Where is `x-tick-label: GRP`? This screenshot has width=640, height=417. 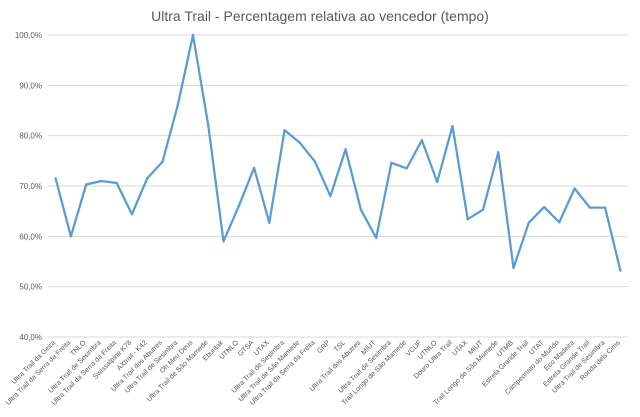 x-tick-label: GRP is located at coordinates (324, 347).